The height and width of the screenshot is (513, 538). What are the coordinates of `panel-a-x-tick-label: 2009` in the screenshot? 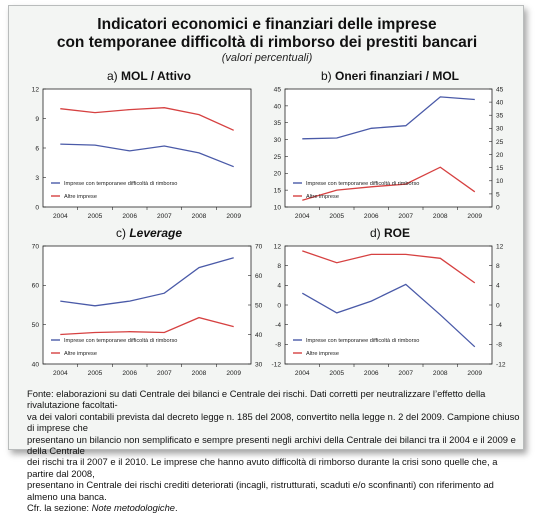 It's located at (233, 216).